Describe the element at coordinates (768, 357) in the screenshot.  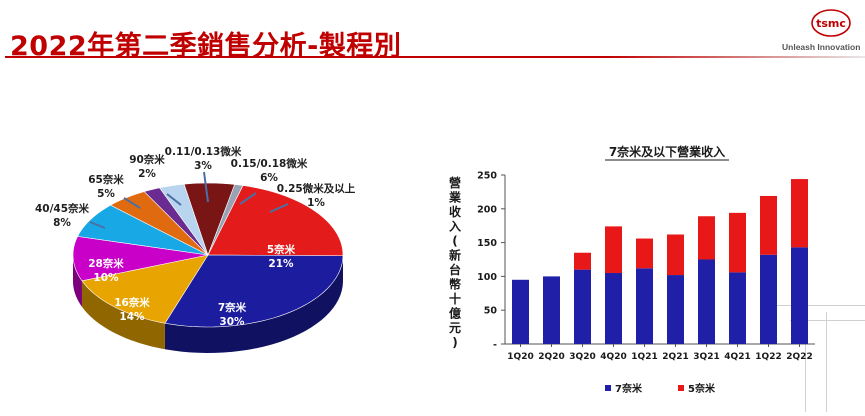
I see `x-tick-label: 1Q22` at that location.